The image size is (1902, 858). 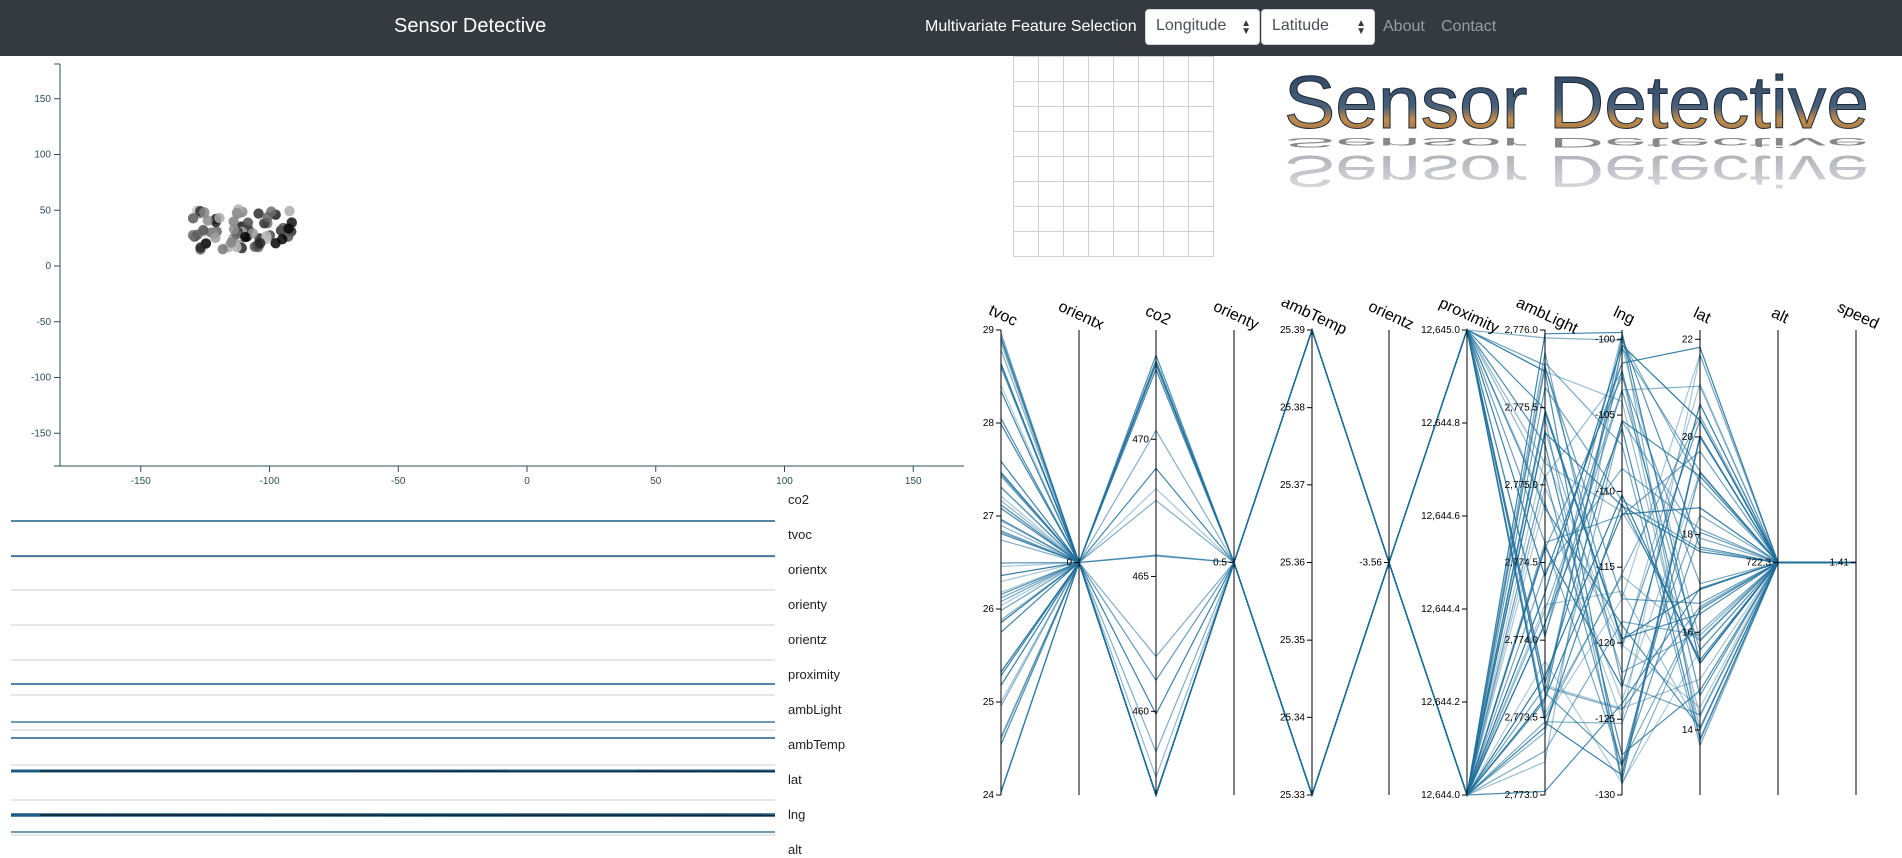 I want to click on pc-tick-label: 2,773.0, so click(x=1522, y=795).